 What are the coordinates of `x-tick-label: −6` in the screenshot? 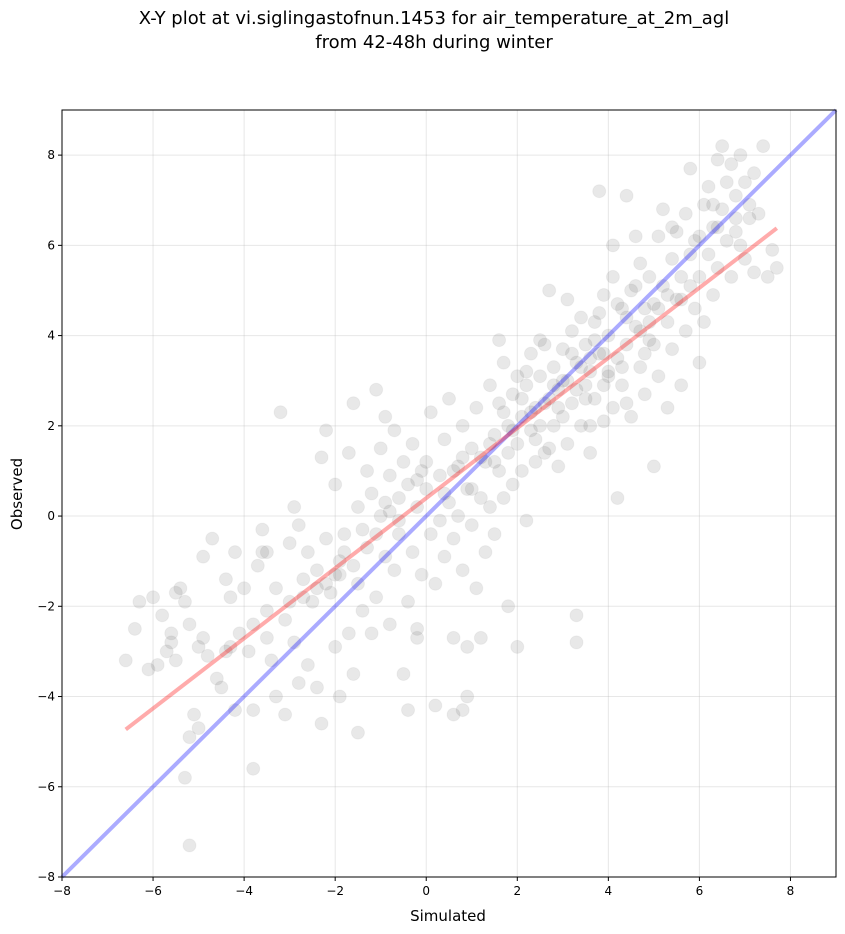 It's located at (153, 891).